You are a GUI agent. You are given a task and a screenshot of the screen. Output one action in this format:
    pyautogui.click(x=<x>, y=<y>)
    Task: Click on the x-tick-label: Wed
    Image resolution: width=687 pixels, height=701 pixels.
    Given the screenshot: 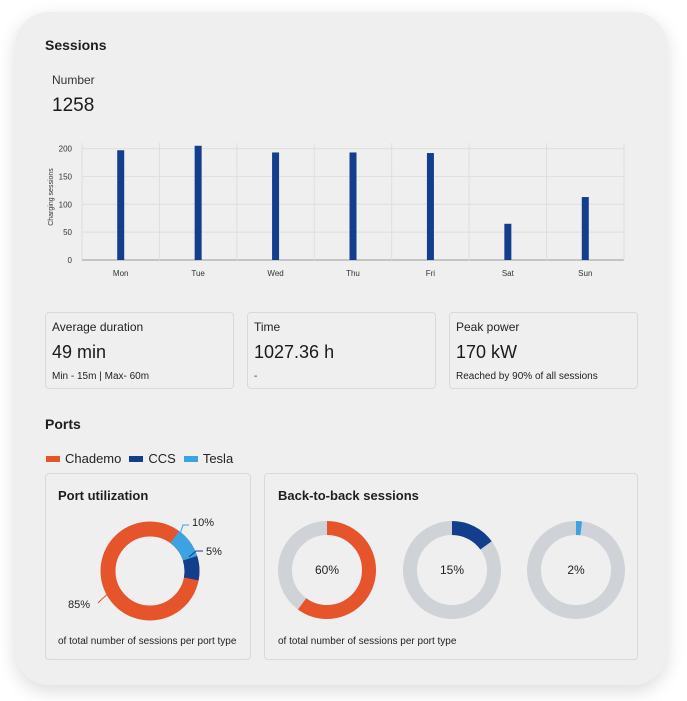 What is the action you would take?
    pyautogui.click(x=275, y=273)
    